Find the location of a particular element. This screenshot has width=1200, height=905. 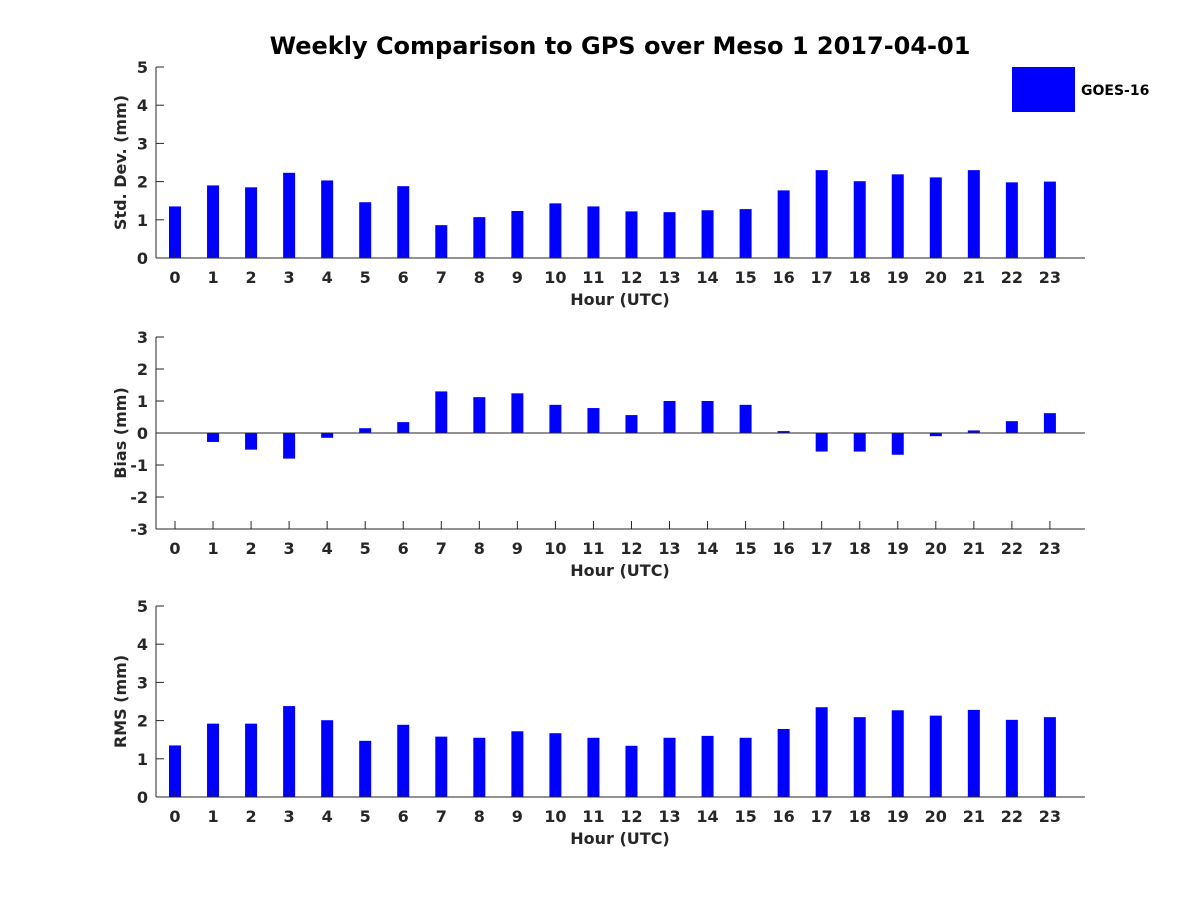

y-tick-label: -2 is located at coordinates (139, 497).